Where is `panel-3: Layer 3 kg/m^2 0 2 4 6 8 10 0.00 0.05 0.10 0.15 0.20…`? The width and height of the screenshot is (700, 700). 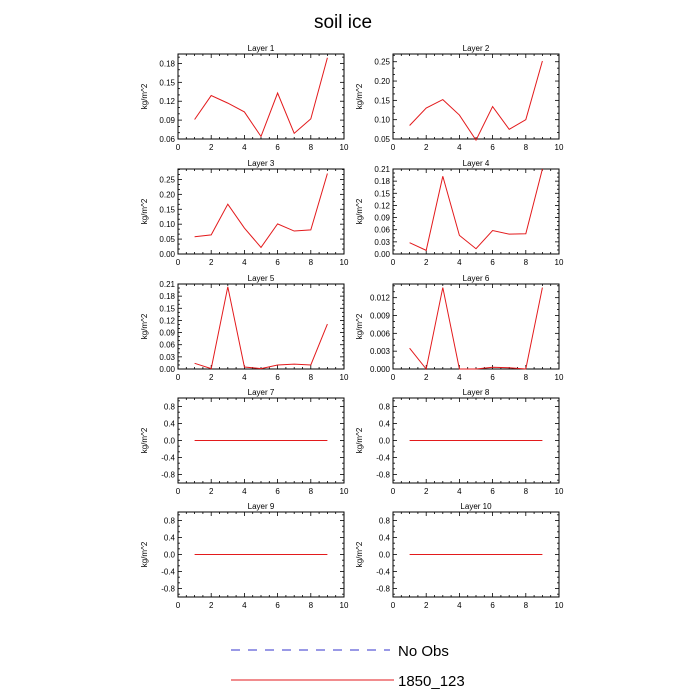
panel-3: Layer 3 kg/m^2 0 2 4 6 8 10 0.00 0.05 0.10 0.15 0.20… is located at coordinates (244, 213).